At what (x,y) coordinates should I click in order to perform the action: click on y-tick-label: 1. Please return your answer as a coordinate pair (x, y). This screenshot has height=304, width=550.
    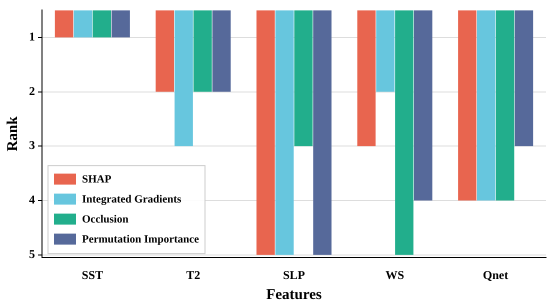
    Looking at the image, I should click on (32, 36).